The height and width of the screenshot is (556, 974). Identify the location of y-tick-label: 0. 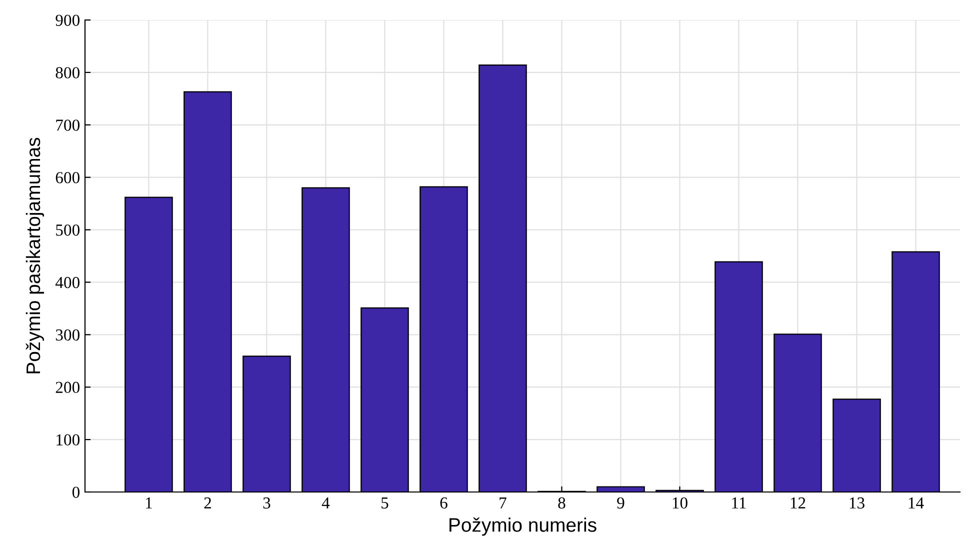
(76, 492).